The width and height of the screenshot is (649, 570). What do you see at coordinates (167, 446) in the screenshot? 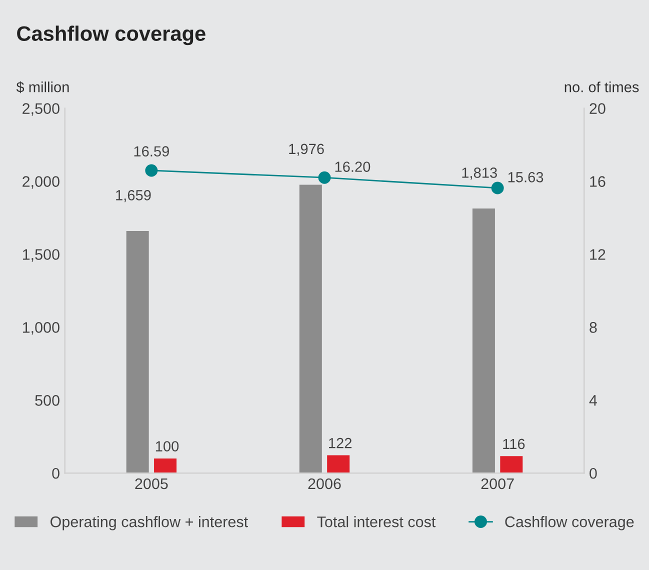
I see `text: 100` at bounding box center [167, 446].